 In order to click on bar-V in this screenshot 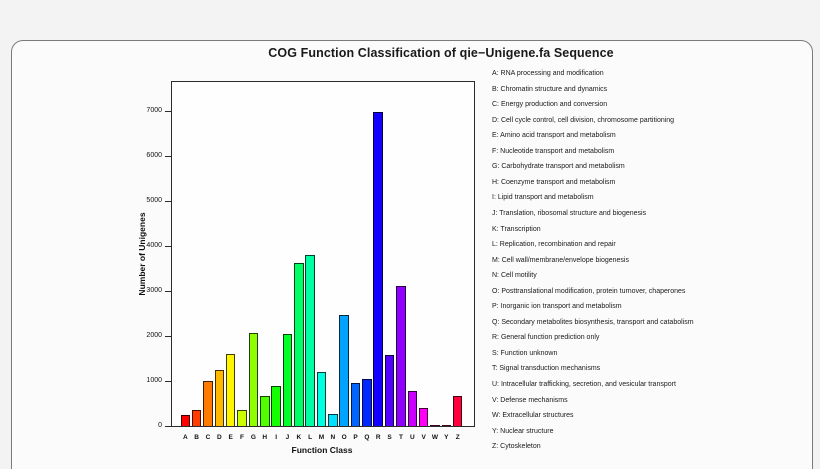, I will do `click(423, 416)`.